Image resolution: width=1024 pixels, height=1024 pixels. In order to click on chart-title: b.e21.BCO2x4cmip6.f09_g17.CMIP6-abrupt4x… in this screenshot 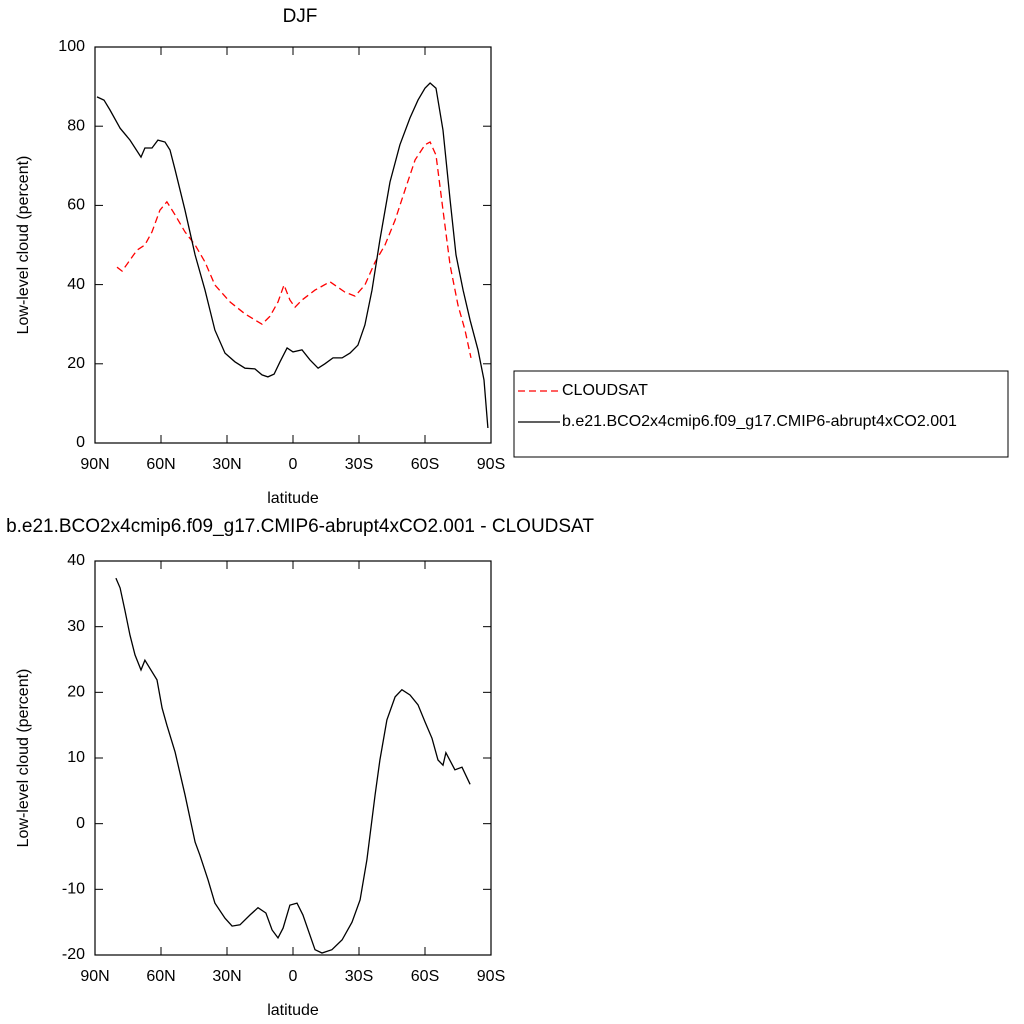, I will do `click(300, 526)`.